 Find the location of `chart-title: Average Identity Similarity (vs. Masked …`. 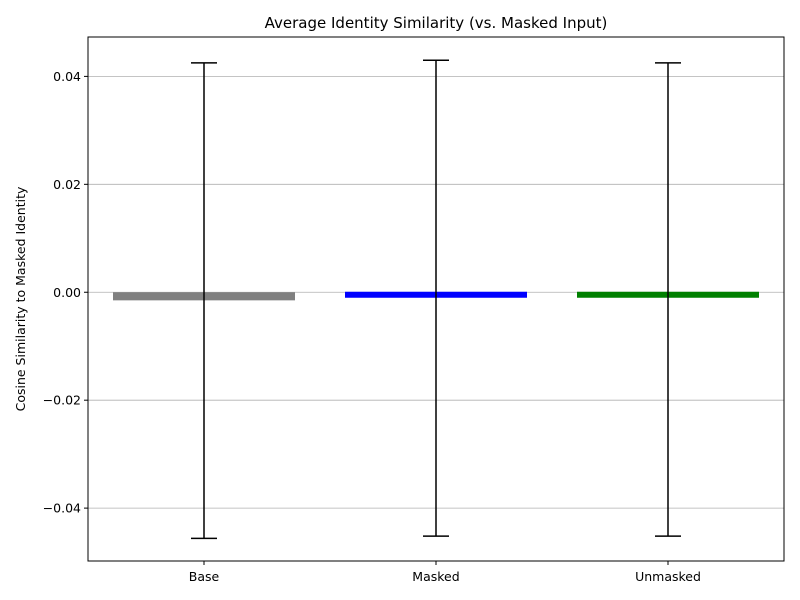

chart-title: Average Identity Similarity (vs. Masked … is located at coordinates (436, 23).